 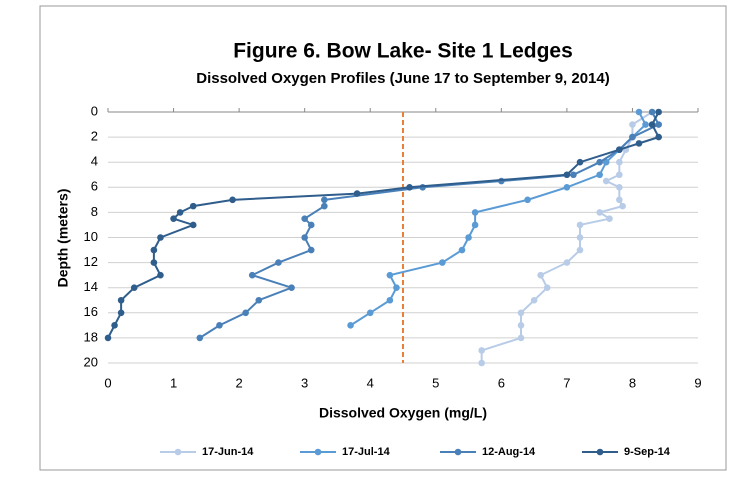 What do you see at coordinates (91, 336) in the screenshot?
I see `y-tick-label: 18` at bounding box center [91, 336].